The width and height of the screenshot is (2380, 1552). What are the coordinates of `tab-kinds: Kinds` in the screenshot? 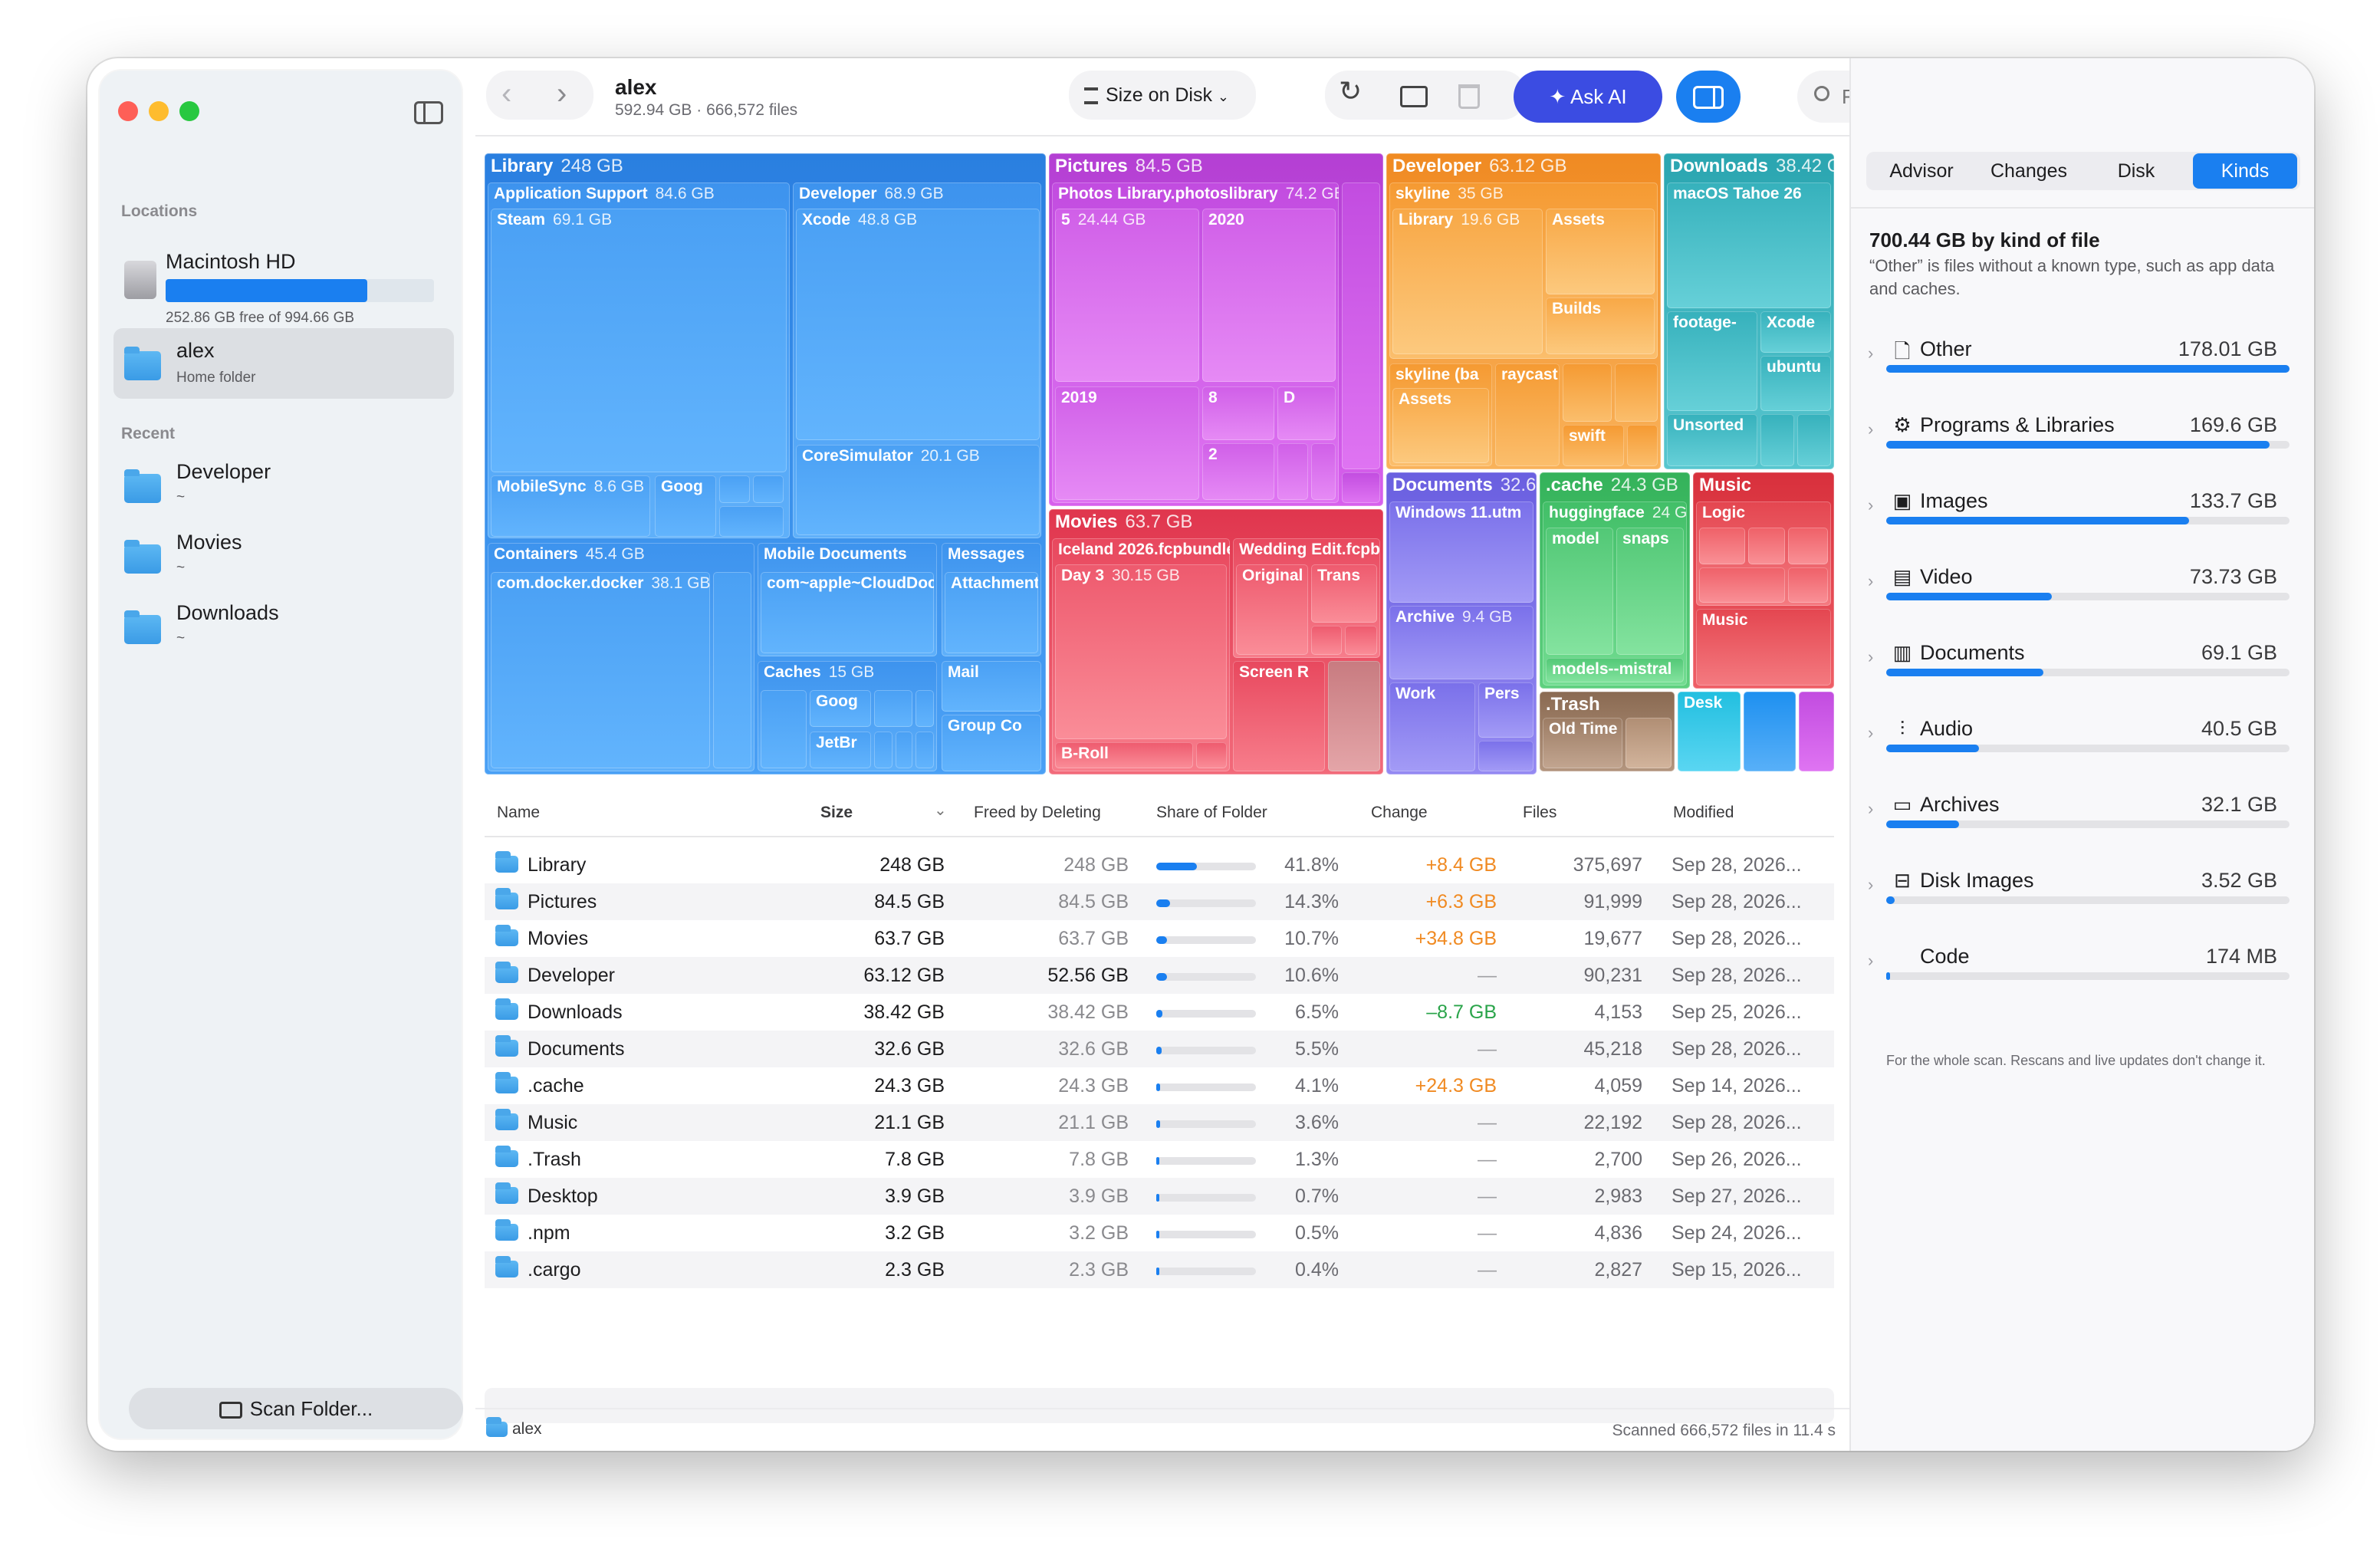 It's located at (2245, 171).